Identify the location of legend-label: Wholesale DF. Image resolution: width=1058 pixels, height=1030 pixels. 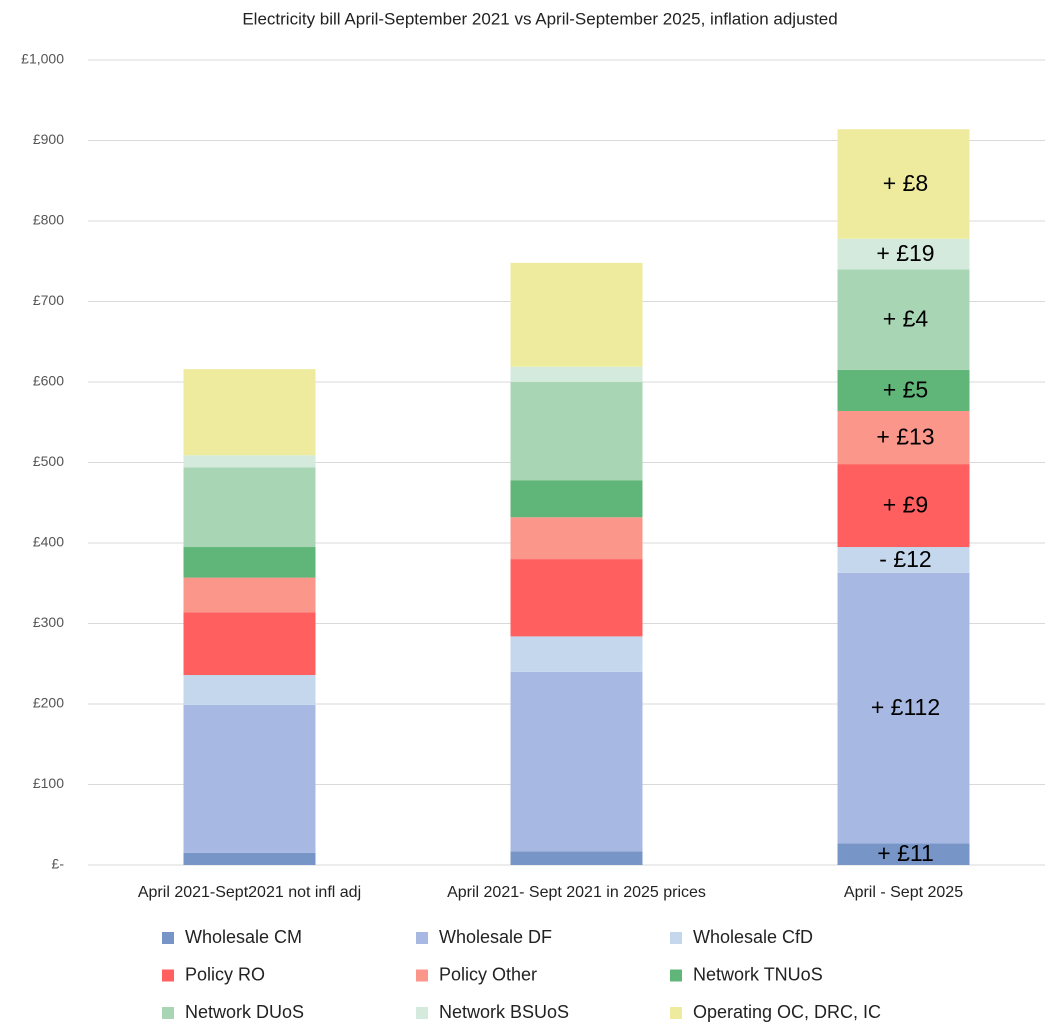
(495, 937).